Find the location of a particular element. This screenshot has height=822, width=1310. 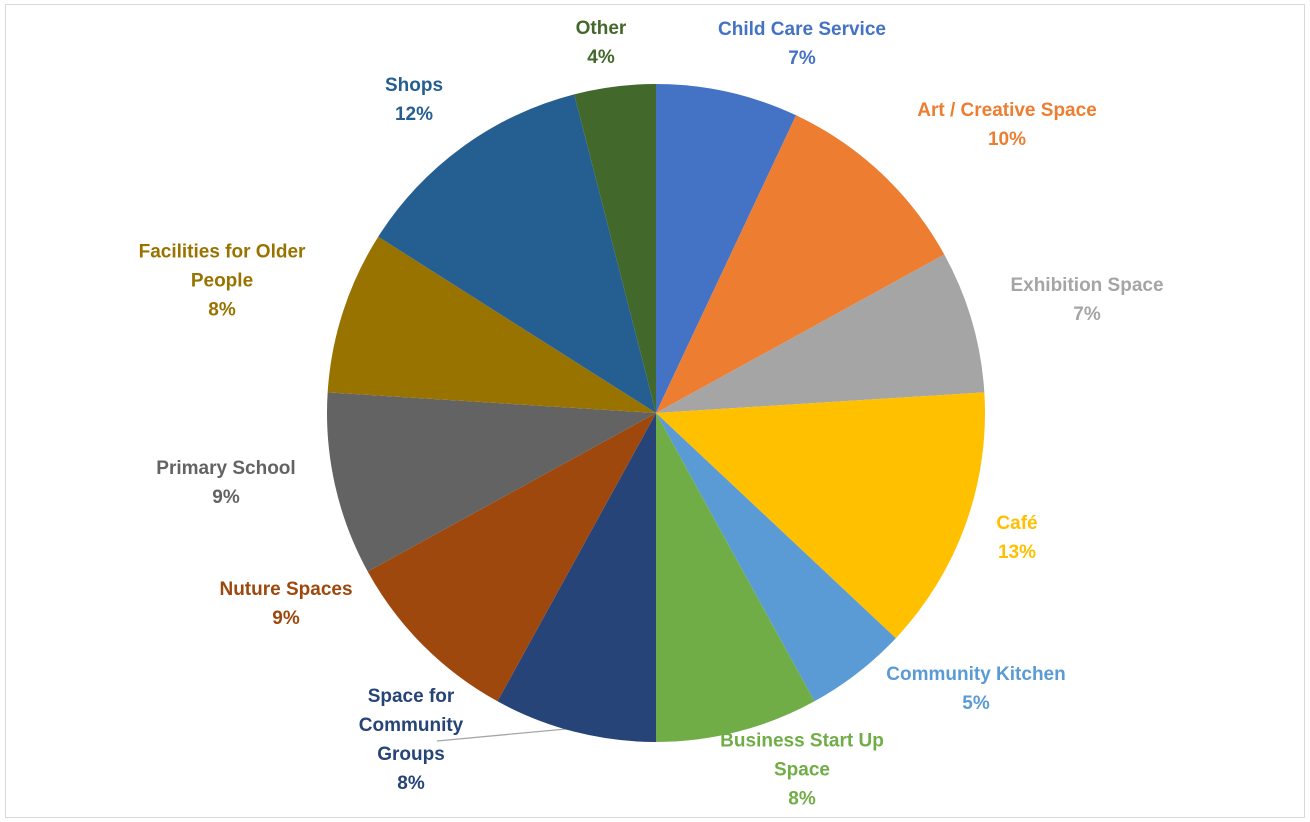

data-label: Nuture Spaces 9% is located at coordinates (285, 604).